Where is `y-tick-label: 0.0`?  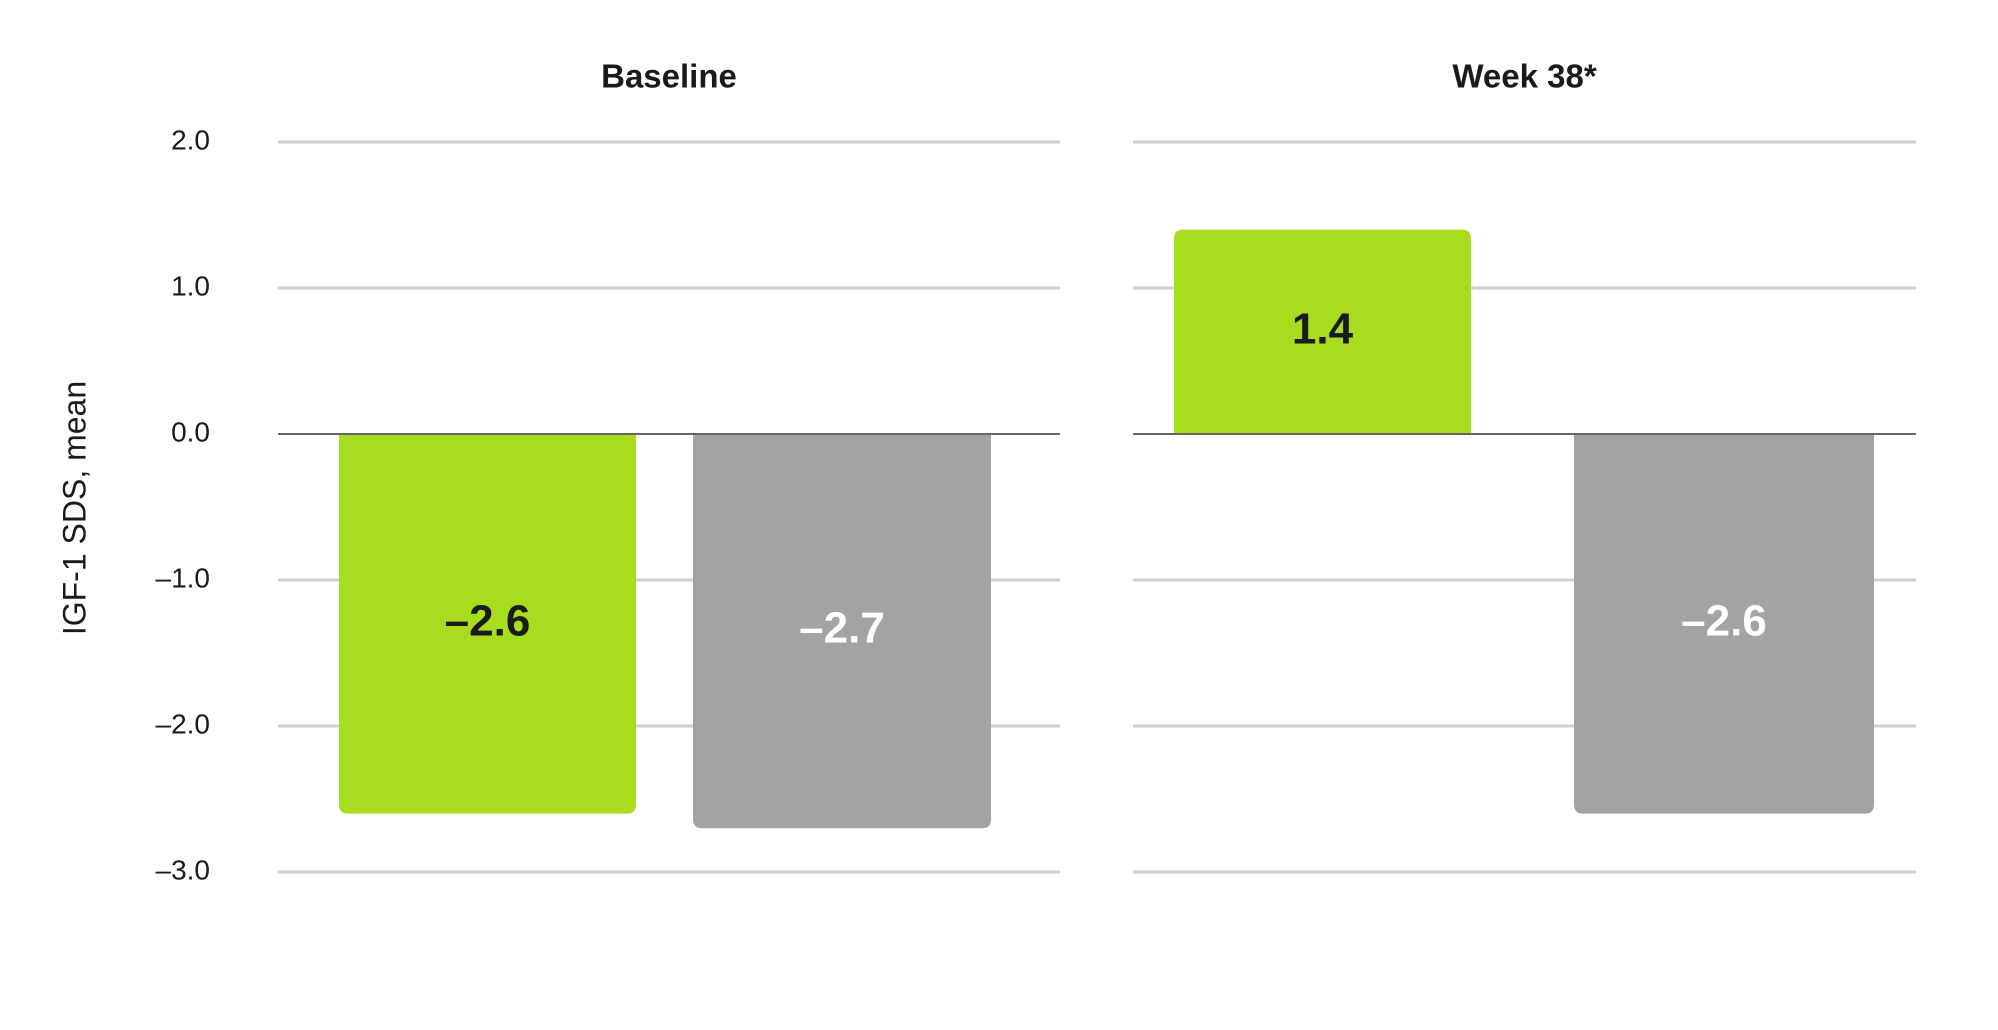
y-tick-label: 0.0 is located at coordinates (190, 431).